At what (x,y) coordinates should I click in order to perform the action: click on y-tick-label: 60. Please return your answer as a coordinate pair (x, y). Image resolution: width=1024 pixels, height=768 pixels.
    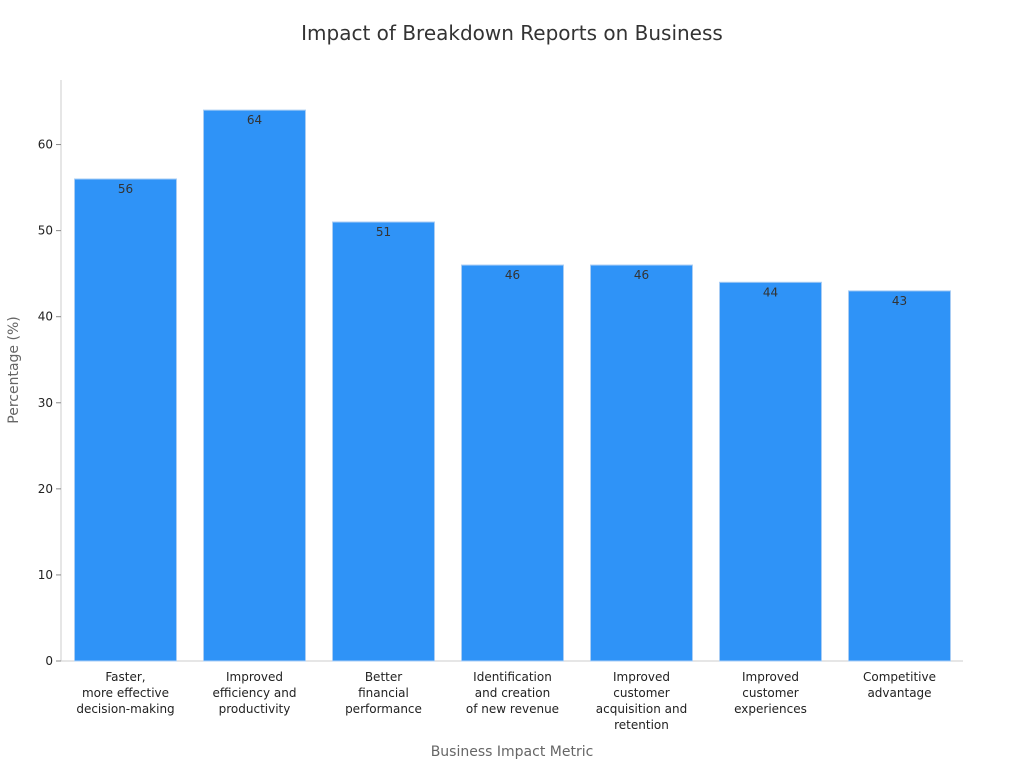
    Looking at the image, I should click on (45, 145).